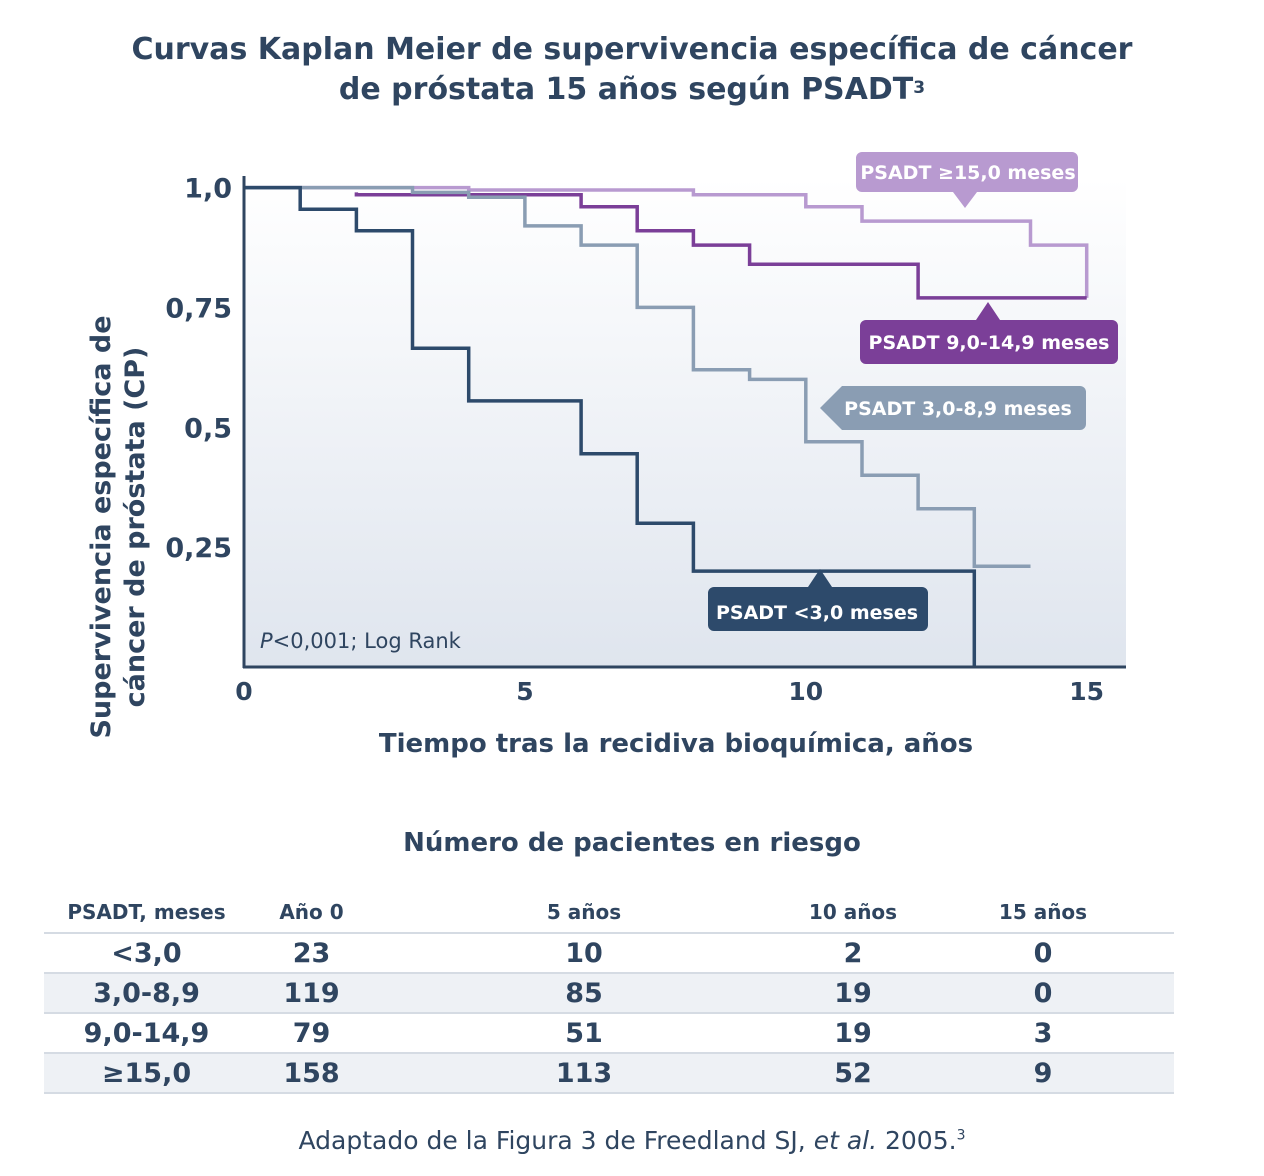 This screenshot has width=1264, height=1176. I want to click on callout-psadt-15-label: PSADT ≥15,0 meses, so click(967, 173).